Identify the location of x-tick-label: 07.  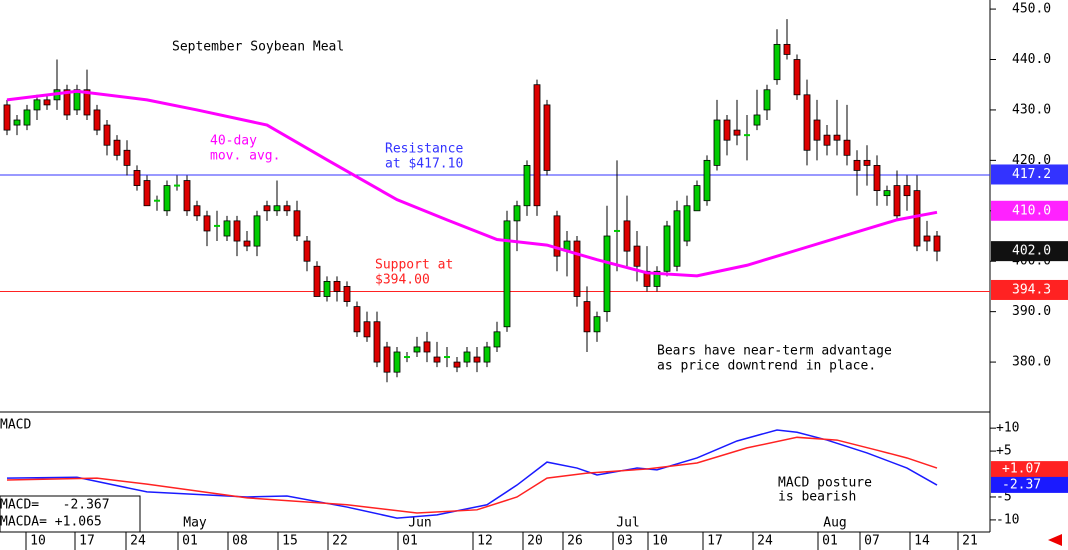
(872, 541).